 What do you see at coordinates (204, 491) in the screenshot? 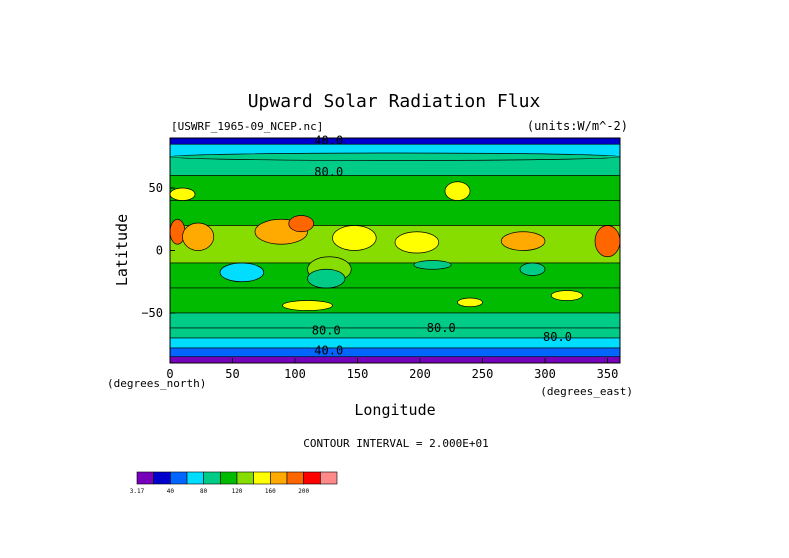
I see `colorbar-tick-label: 80` at bounding box center [204, 491].